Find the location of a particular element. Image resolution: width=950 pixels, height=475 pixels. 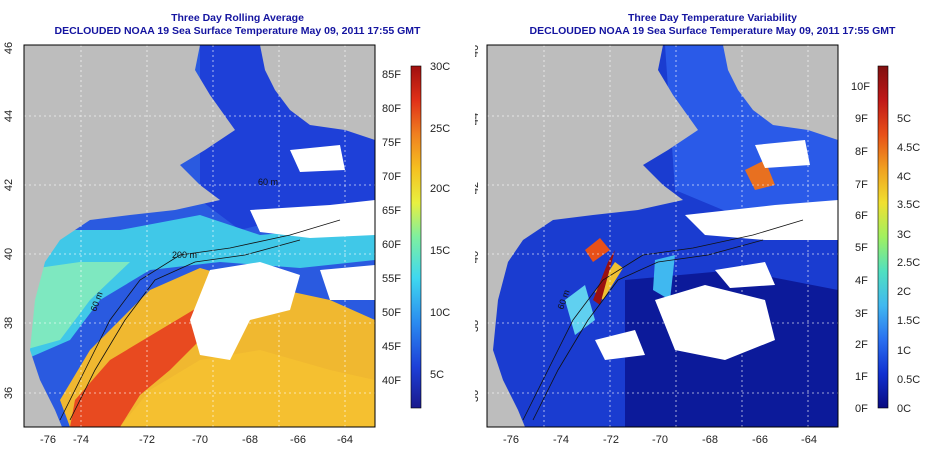

colorbar-f-label: 40F is located at coordinates (391, 381).